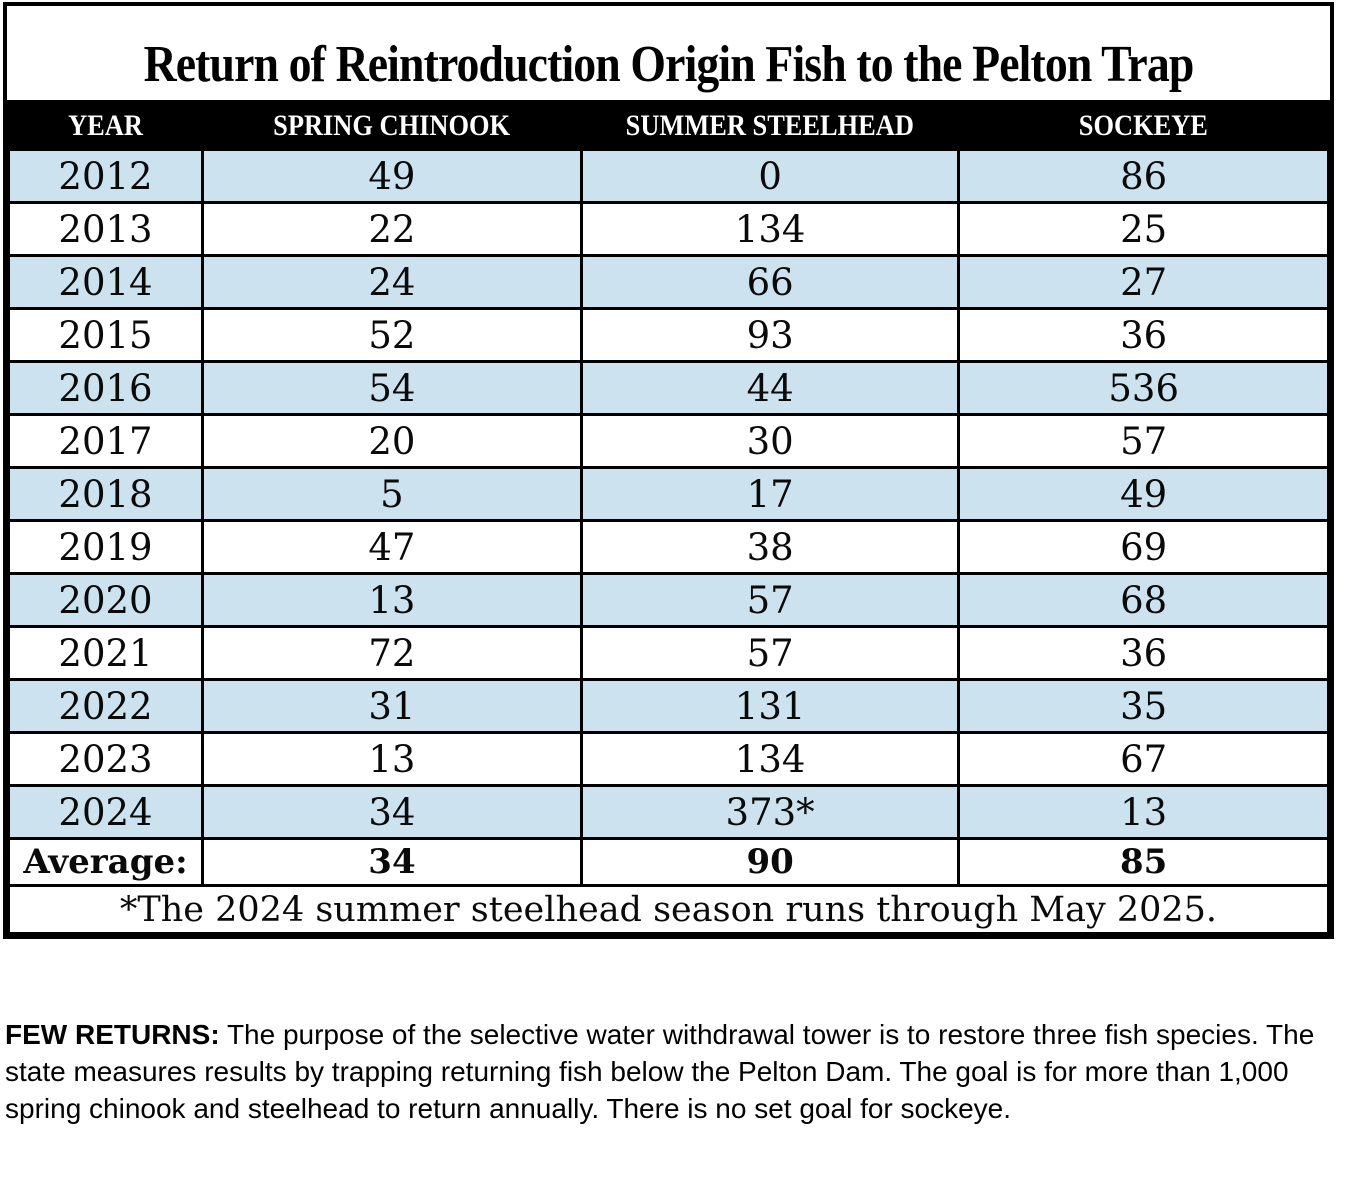 The width and height of the screenshot is (1353, 1201). Describe the element at coordinates (105, 335) in the screenshot. I see `year-cell: 2015` at that location.